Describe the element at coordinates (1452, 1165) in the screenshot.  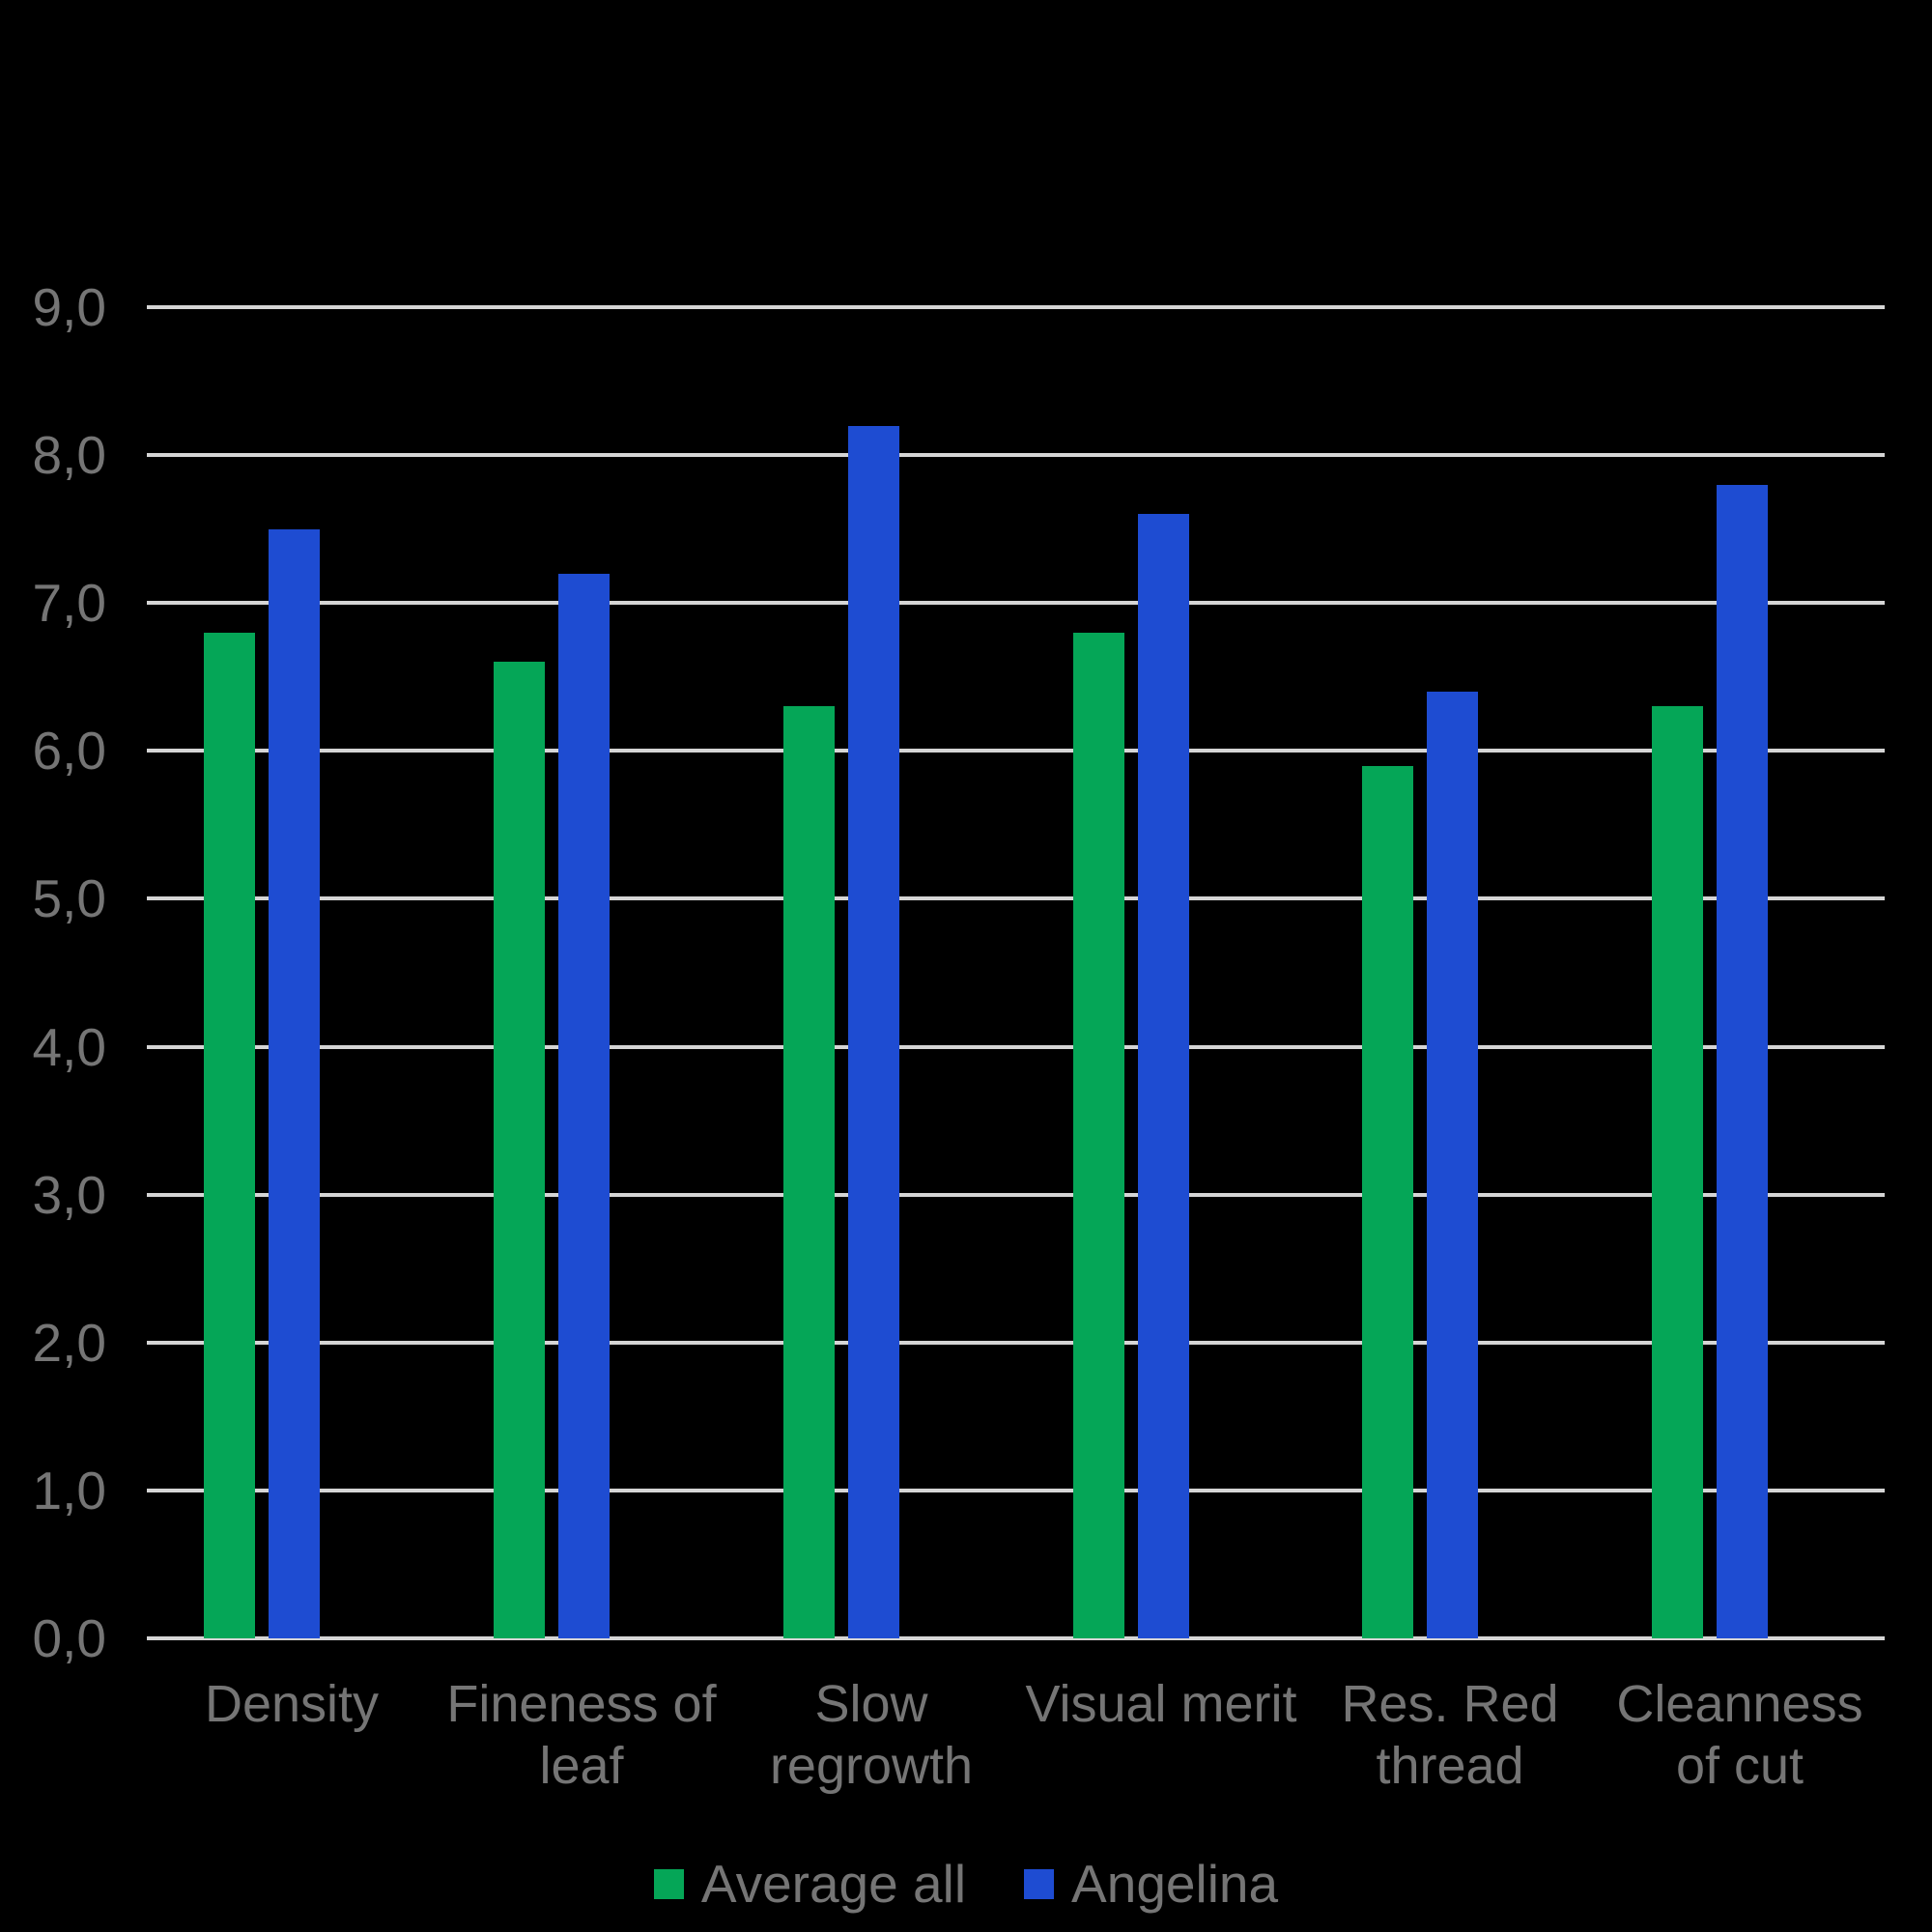
I see `bar-angelina-res-red-thread` at that location.